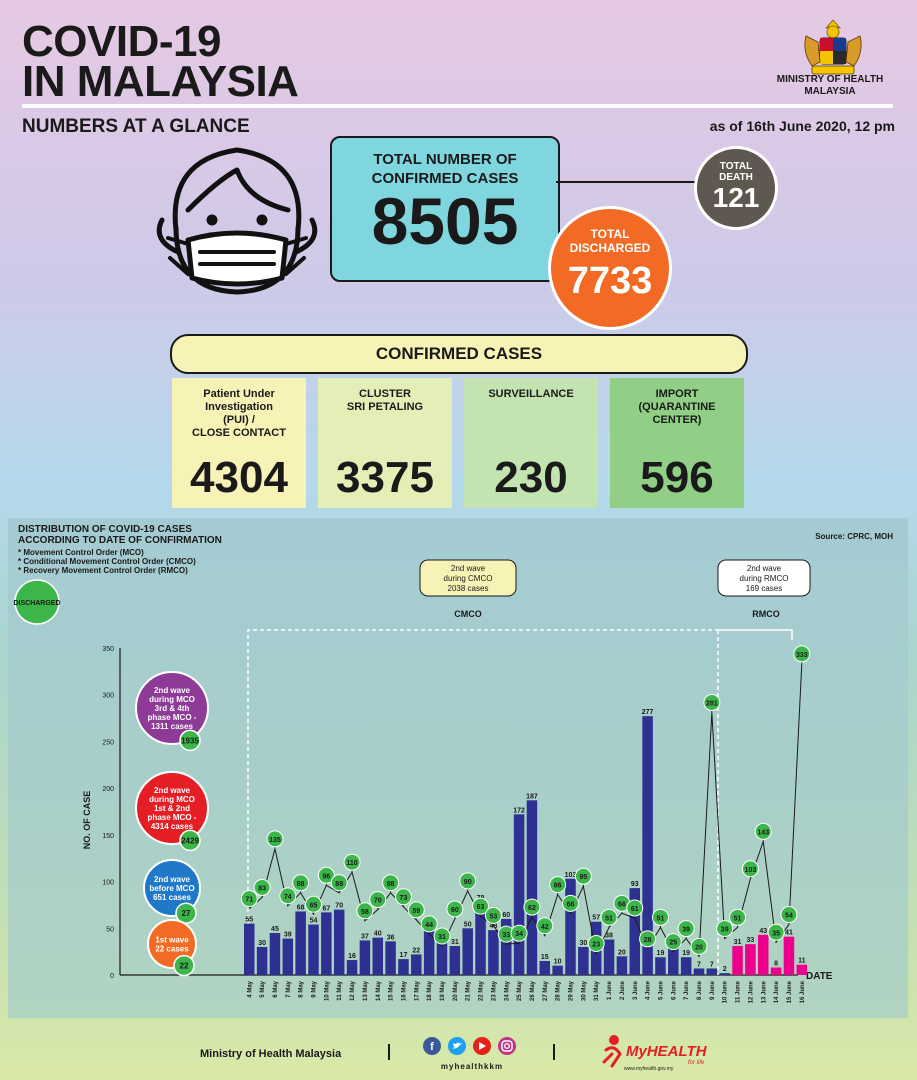 Image resolution: width=917 pixels, height=1080 pixels. I want to click on bar-label: 50, so click(468, 924).